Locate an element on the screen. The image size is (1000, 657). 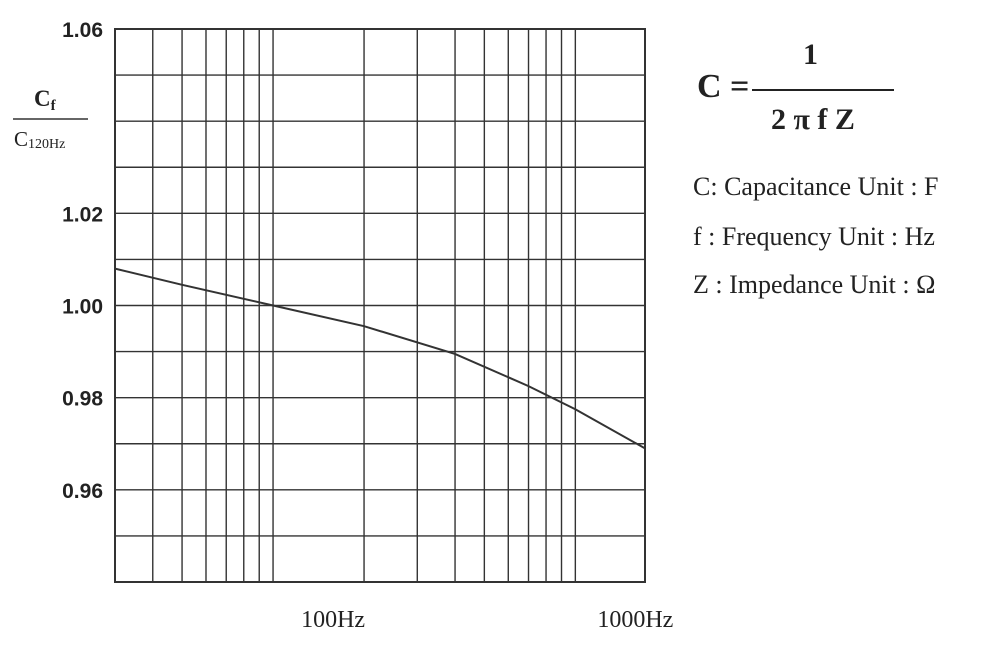
formula-fraction-bar is located at coordinates (823, 90).